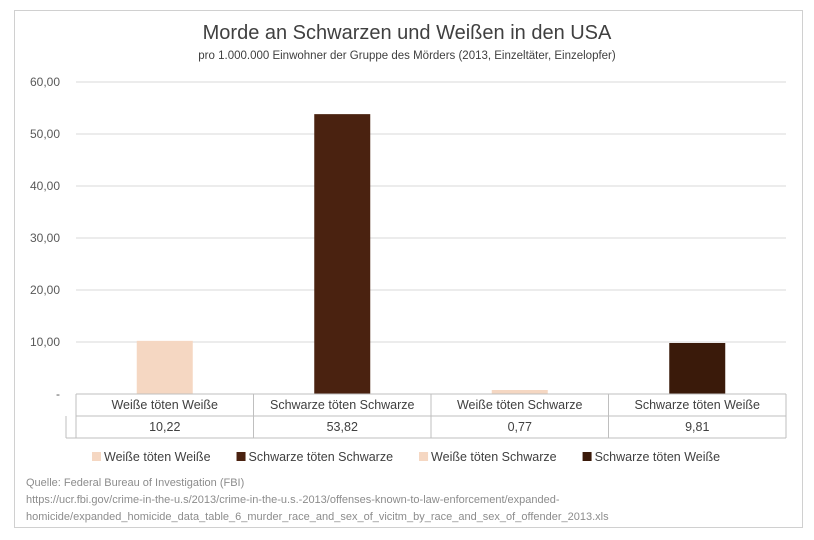 The height and width of the screenshot is (540, 814). What do you see at coordinates (45, 342) in the screenshot?
I see `y-tick-label: 10,00` at bounding box center [45, 342].